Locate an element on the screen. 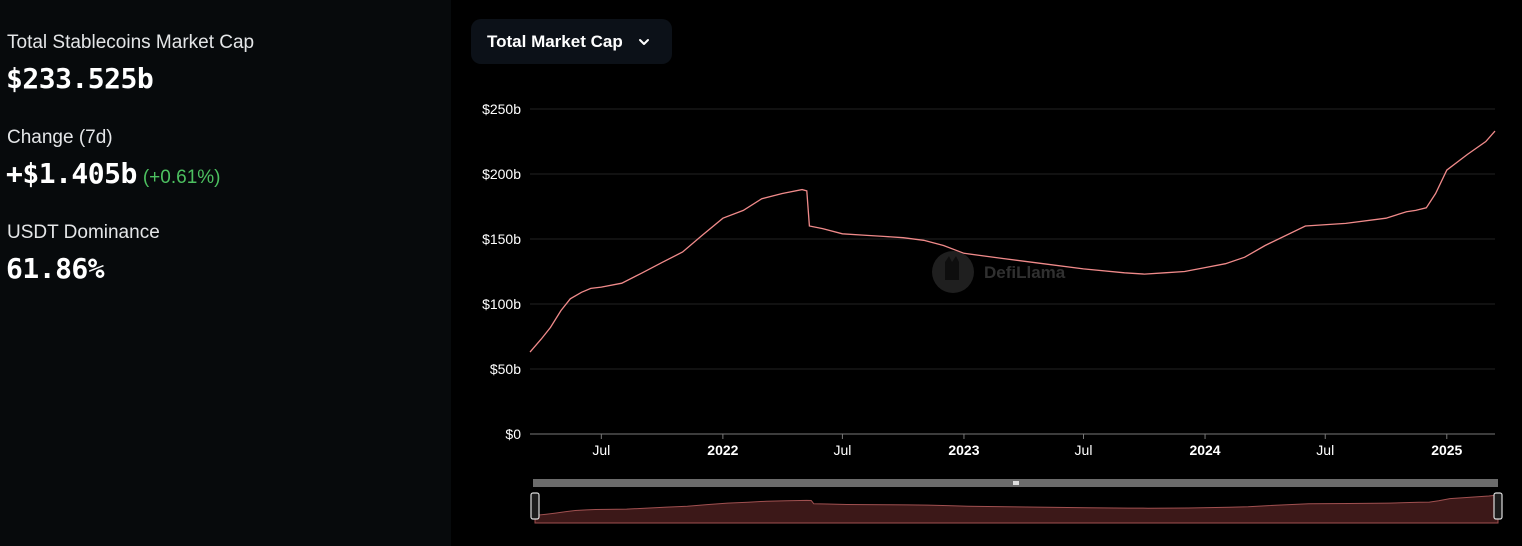 The image size is (1522, 546). change-row: +$1.405b (+0.61%) is located at coordinates (113, 173).